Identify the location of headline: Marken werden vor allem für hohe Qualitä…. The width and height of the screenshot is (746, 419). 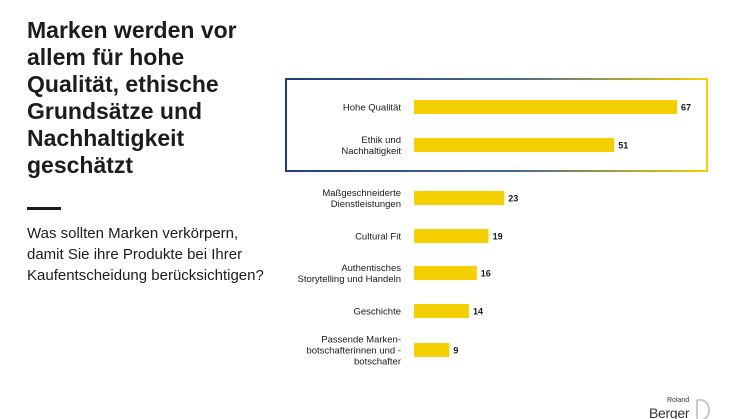
(132, 97).